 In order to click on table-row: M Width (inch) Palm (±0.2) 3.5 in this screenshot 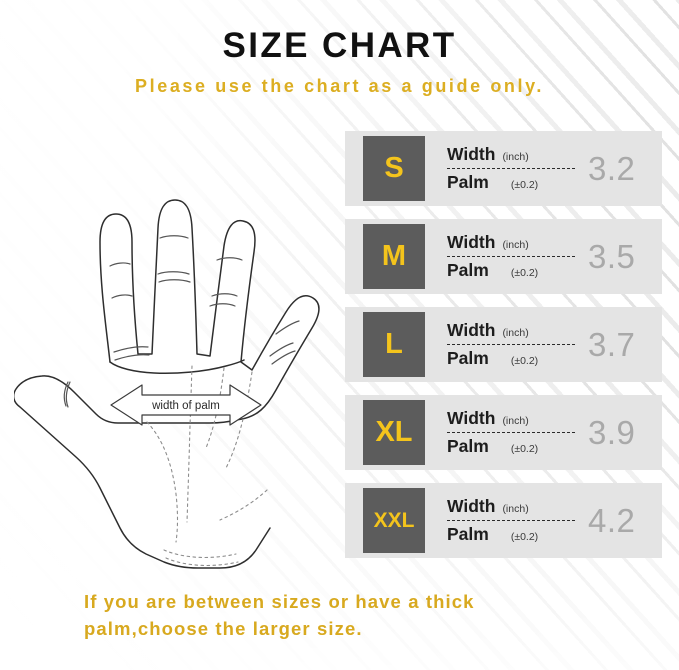, I will do `click(503, 256)`.